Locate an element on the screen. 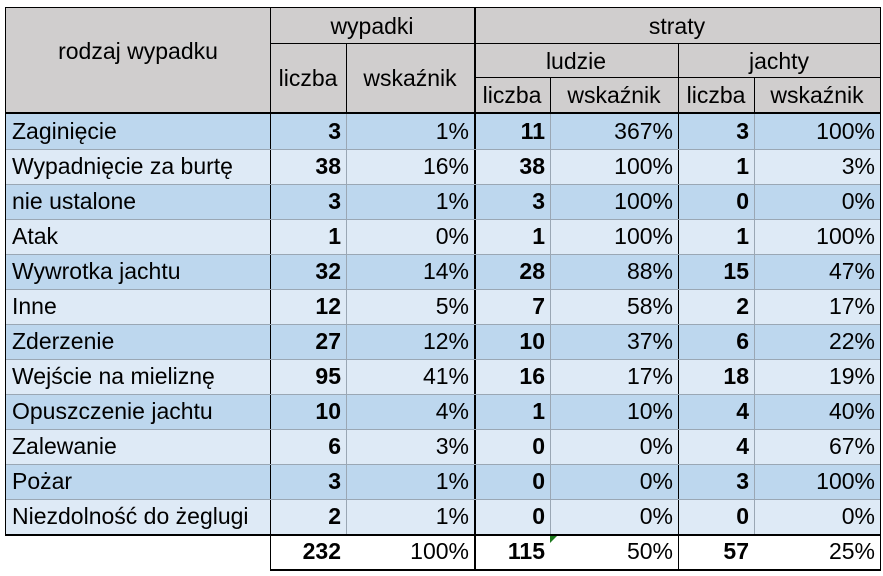 The width and height of the screenshot is (883, 576). row-ludzie-wskaznik: 58% is located at coordinates (614, 306).